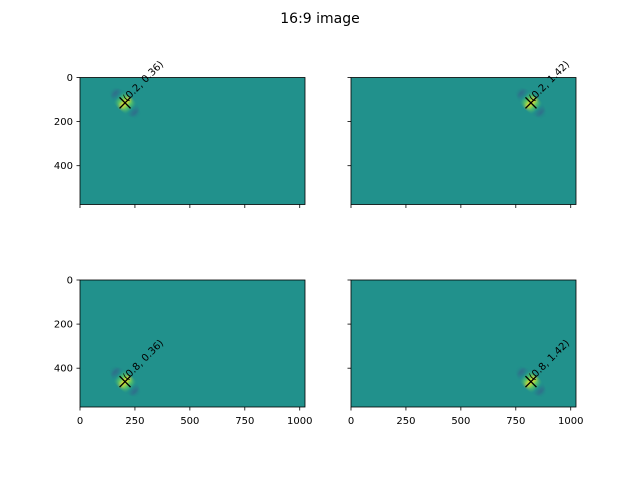 The width and height of the screenshot is (640, 480). Describe the element at coordinates (320, 19) in the screenshot. I see `figure-title: 16:9 image` at that location.